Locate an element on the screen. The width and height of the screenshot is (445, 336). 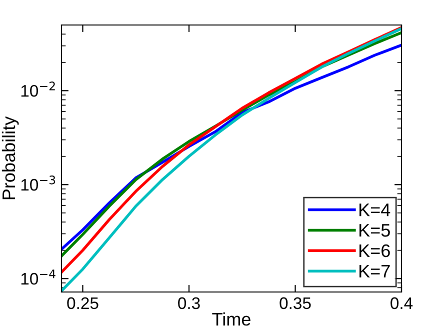
legend-label: K=5 is located at coordinates (375, 230).